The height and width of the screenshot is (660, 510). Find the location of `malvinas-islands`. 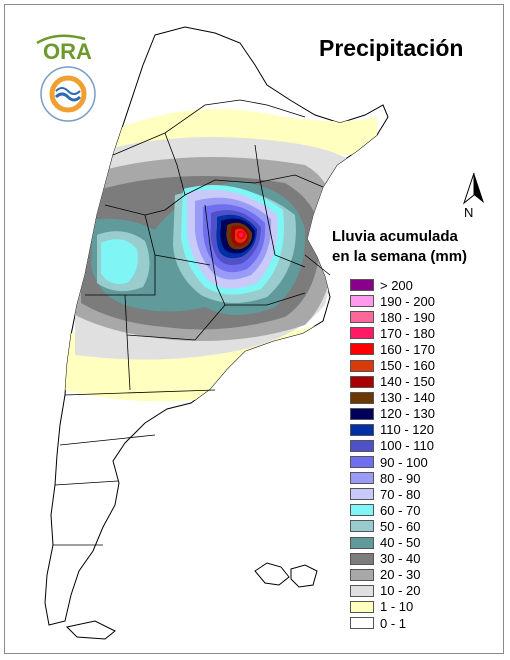

malvinas-islands is located at coordinates (286, 575).